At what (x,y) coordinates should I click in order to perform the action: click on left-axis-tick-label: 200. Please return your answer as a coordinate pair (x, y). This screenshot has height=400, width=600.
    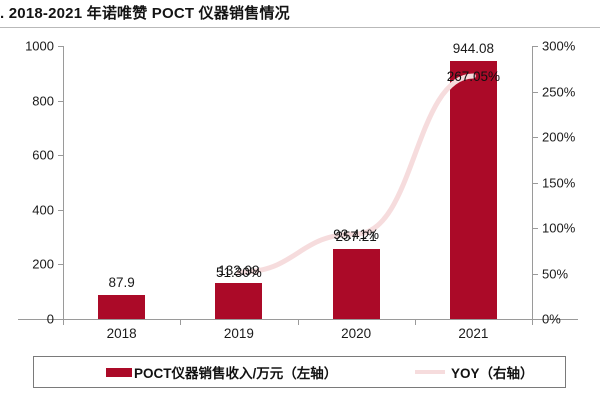
    Looking at the image, I should click on (43, 264).